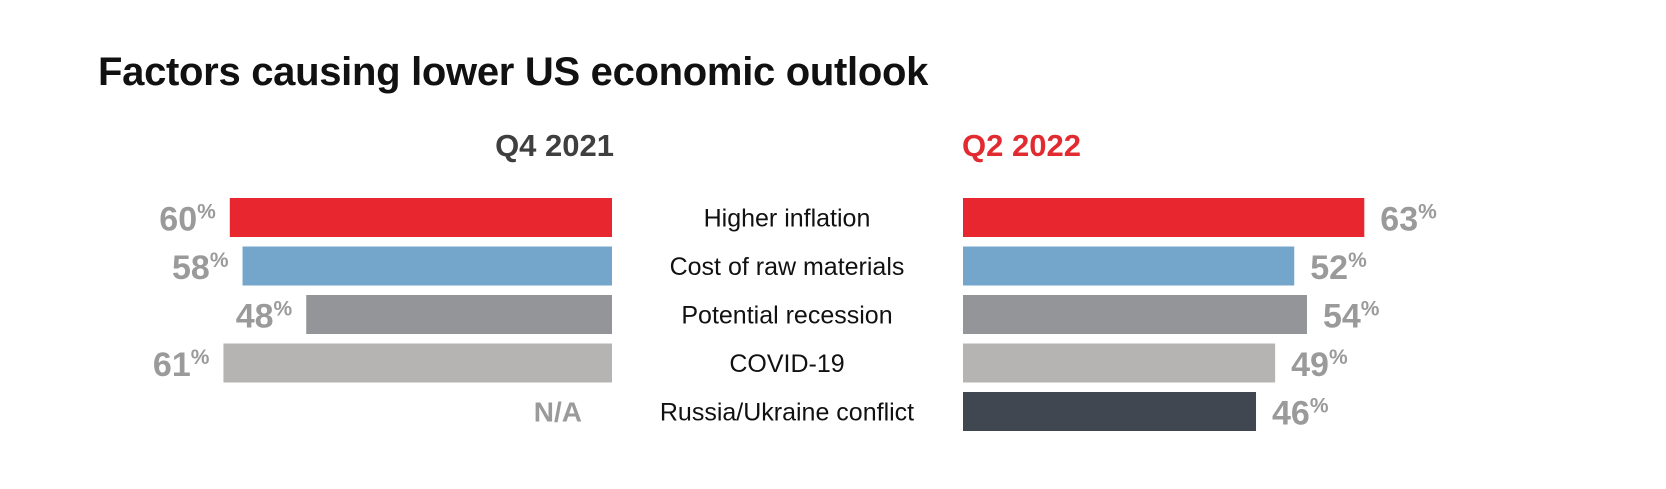  I want to click on value-label-q2-2022-covid-19: 49%, so click(1319, 365).